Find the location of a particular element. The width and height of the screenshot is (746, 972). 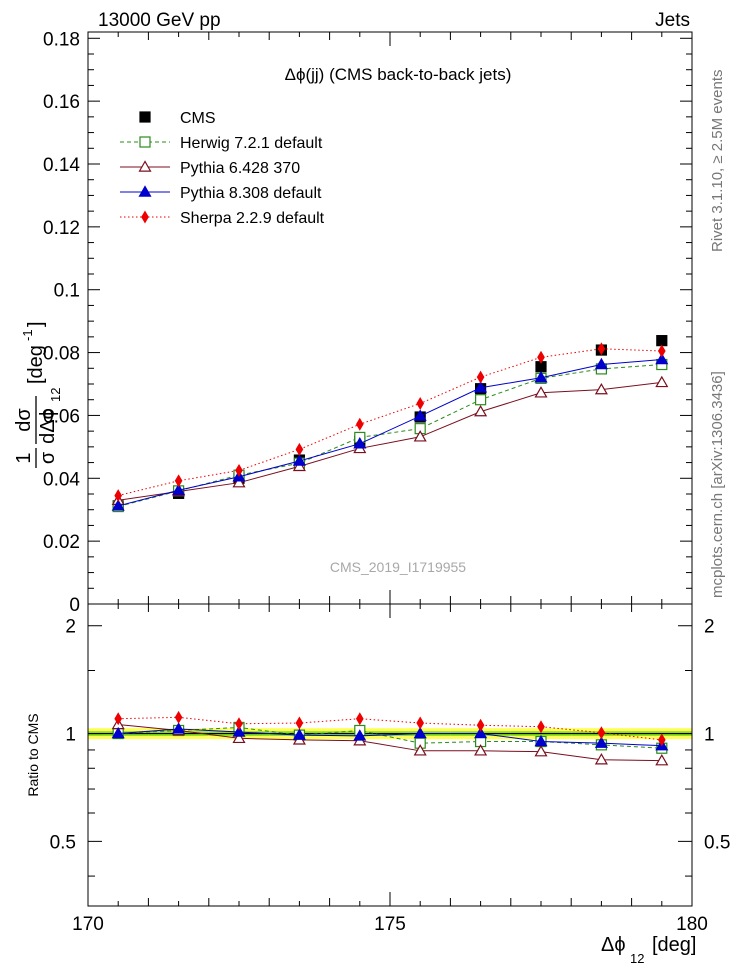

ratio-line-pythia-8-308-default is located at coordinates (390, 737).